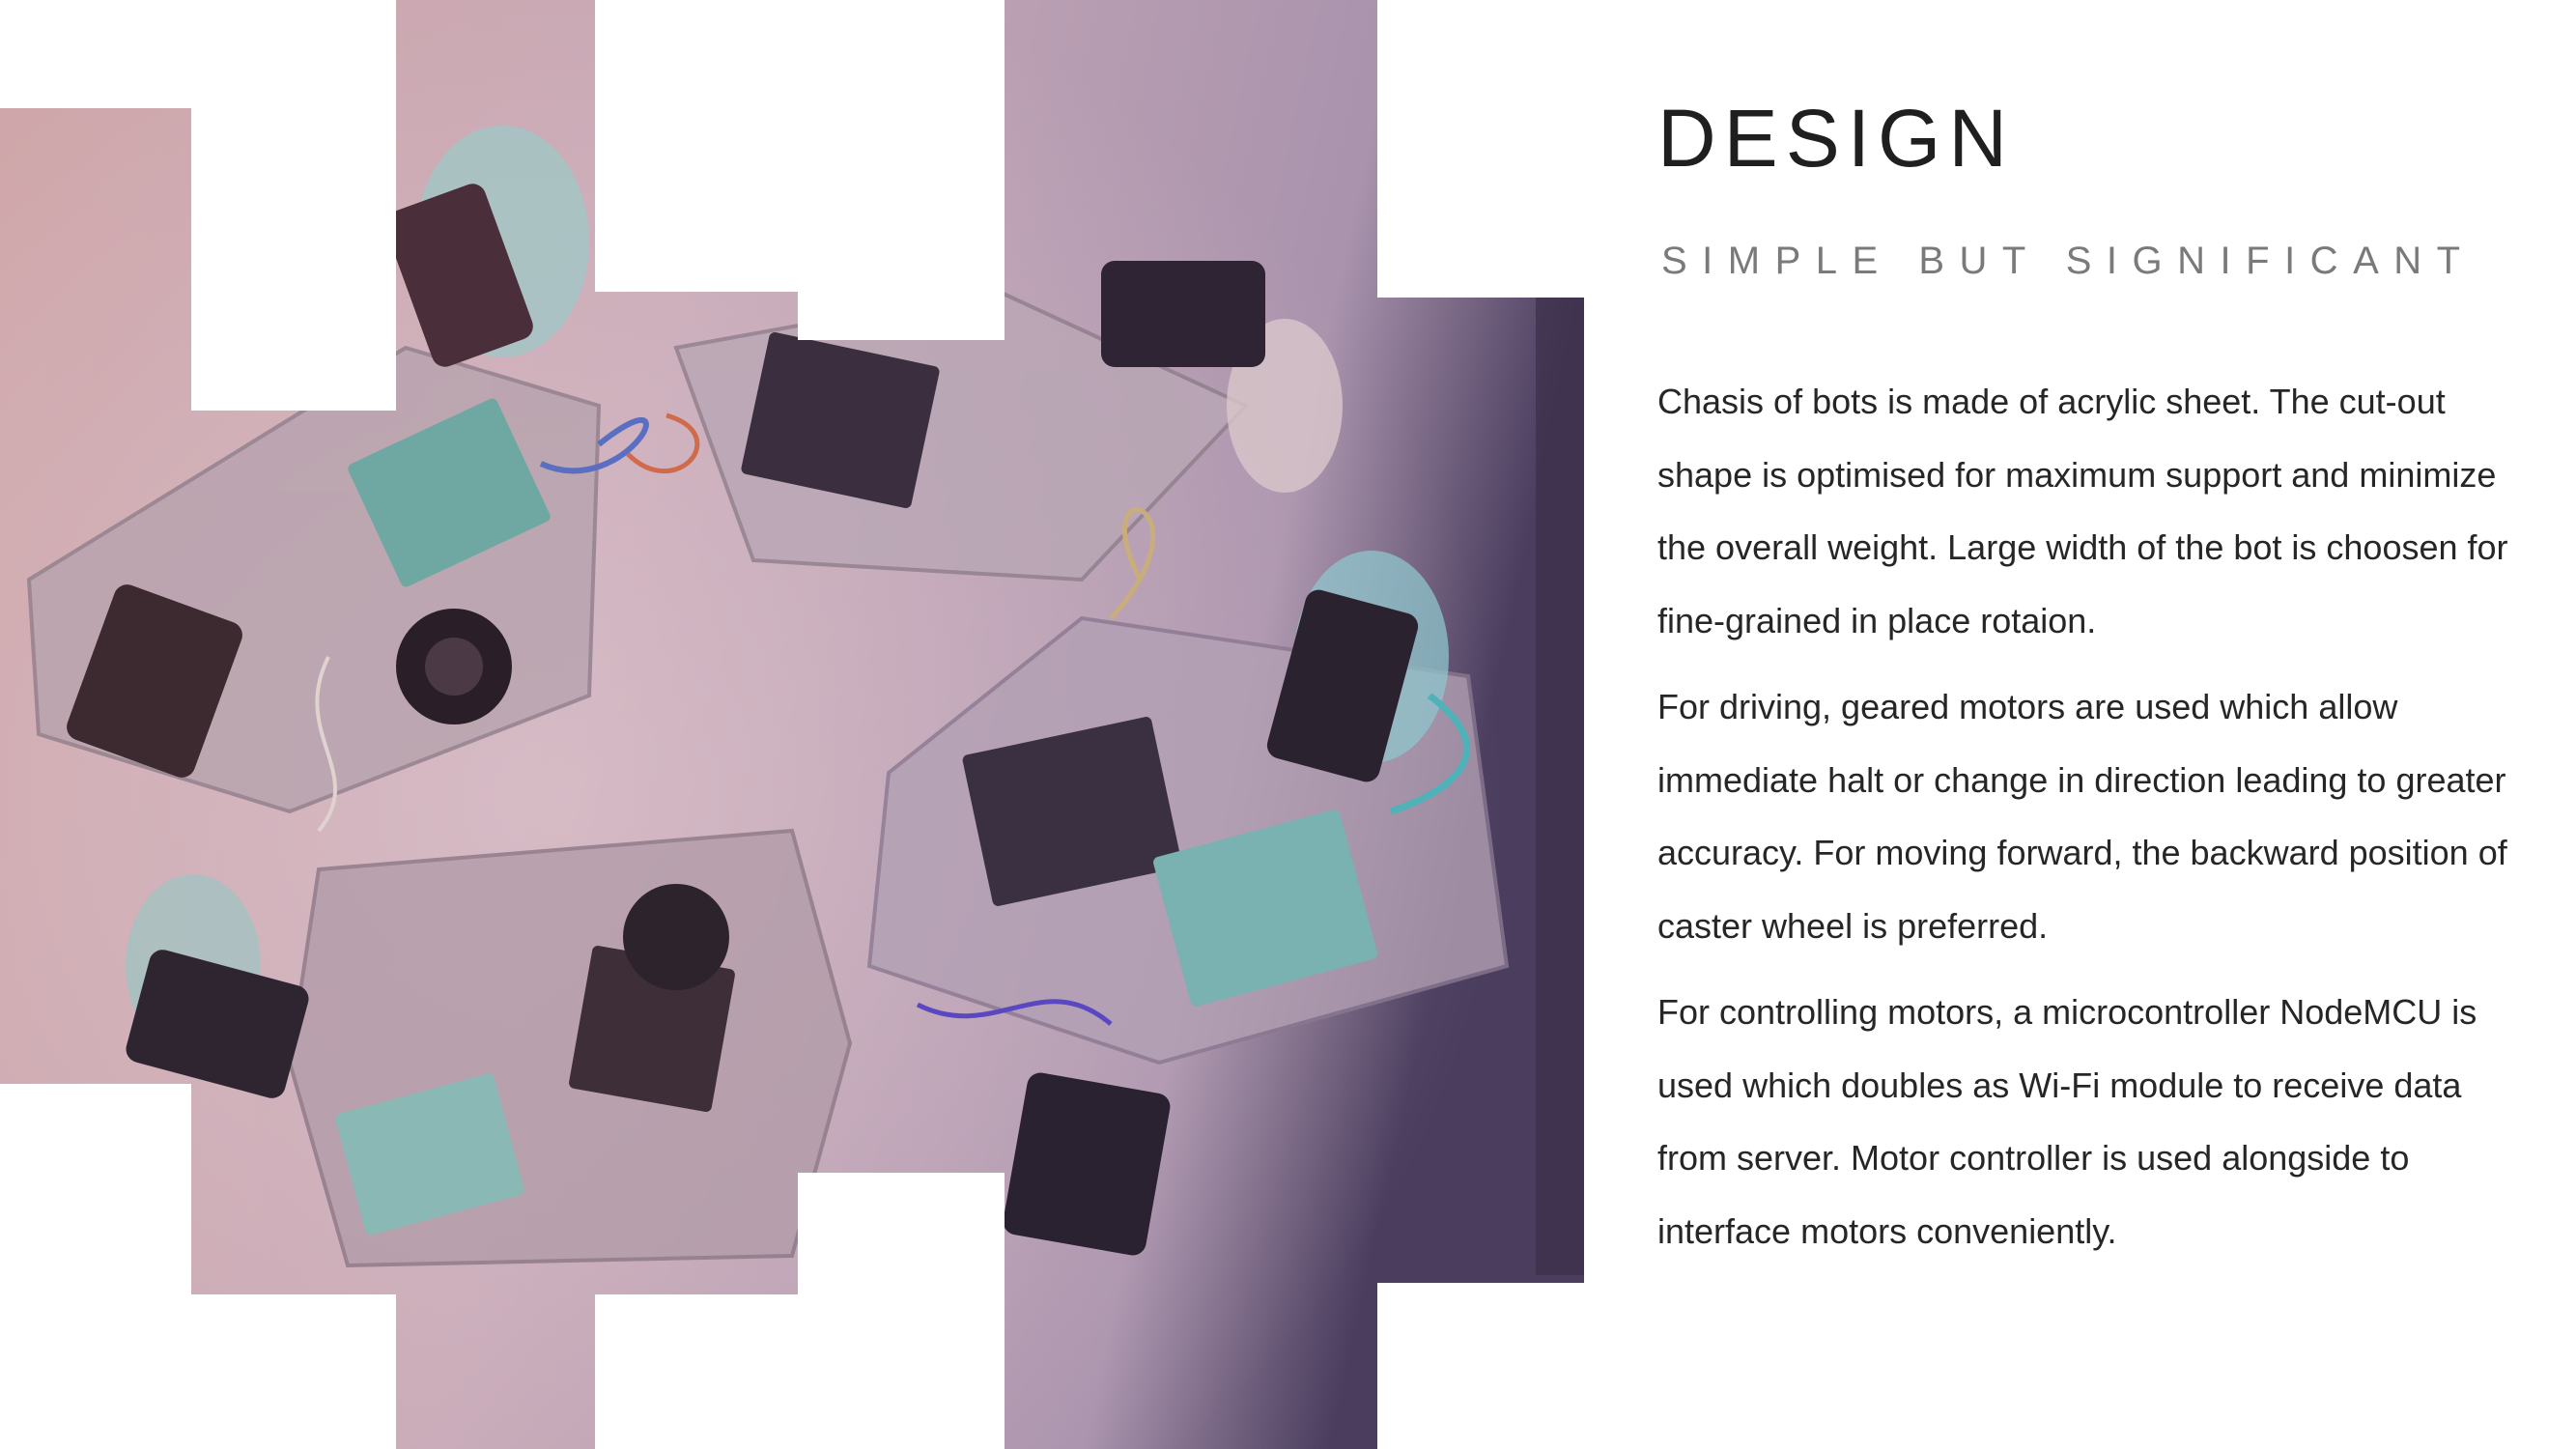 The height and width of the screenshot is (1449, 2576). Describe the element at coordinates (1836, 138) in the screenshot. I see `slide-title: DESIGN` at that location.